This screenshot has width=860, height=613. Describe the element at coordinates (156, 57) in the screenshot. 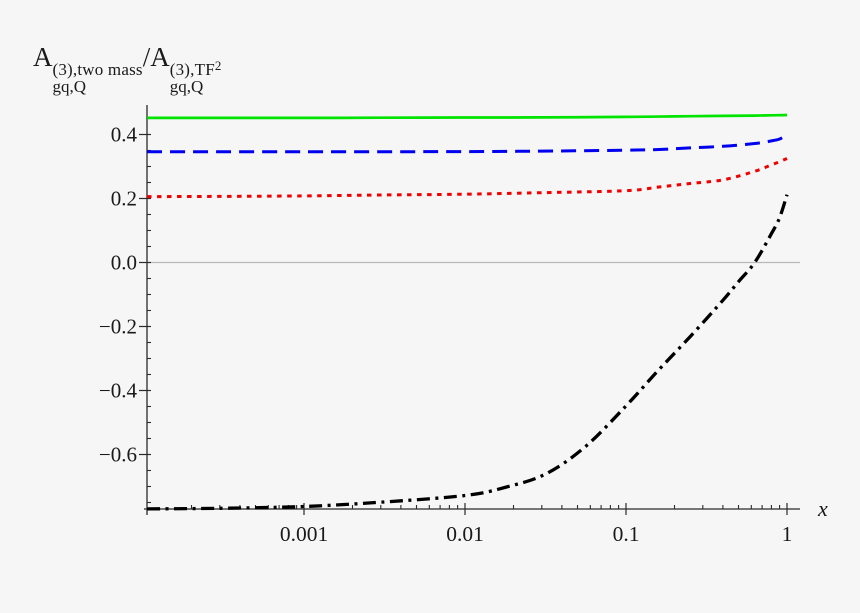

I see `title-base-2: /A` at that location.